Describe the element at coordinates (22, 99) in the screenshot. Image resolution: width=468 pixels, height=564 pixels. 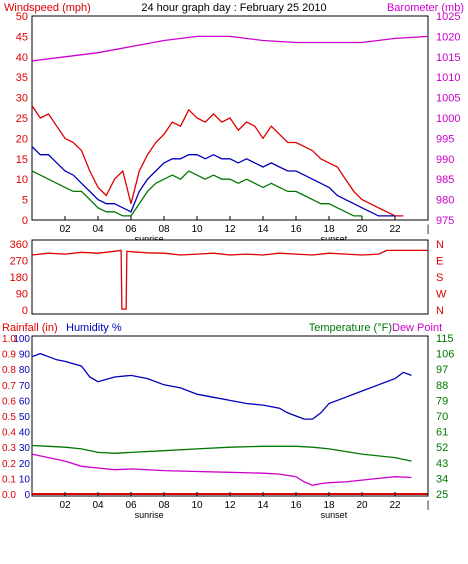
I see `windspeed-tick-label: 30` at that location.